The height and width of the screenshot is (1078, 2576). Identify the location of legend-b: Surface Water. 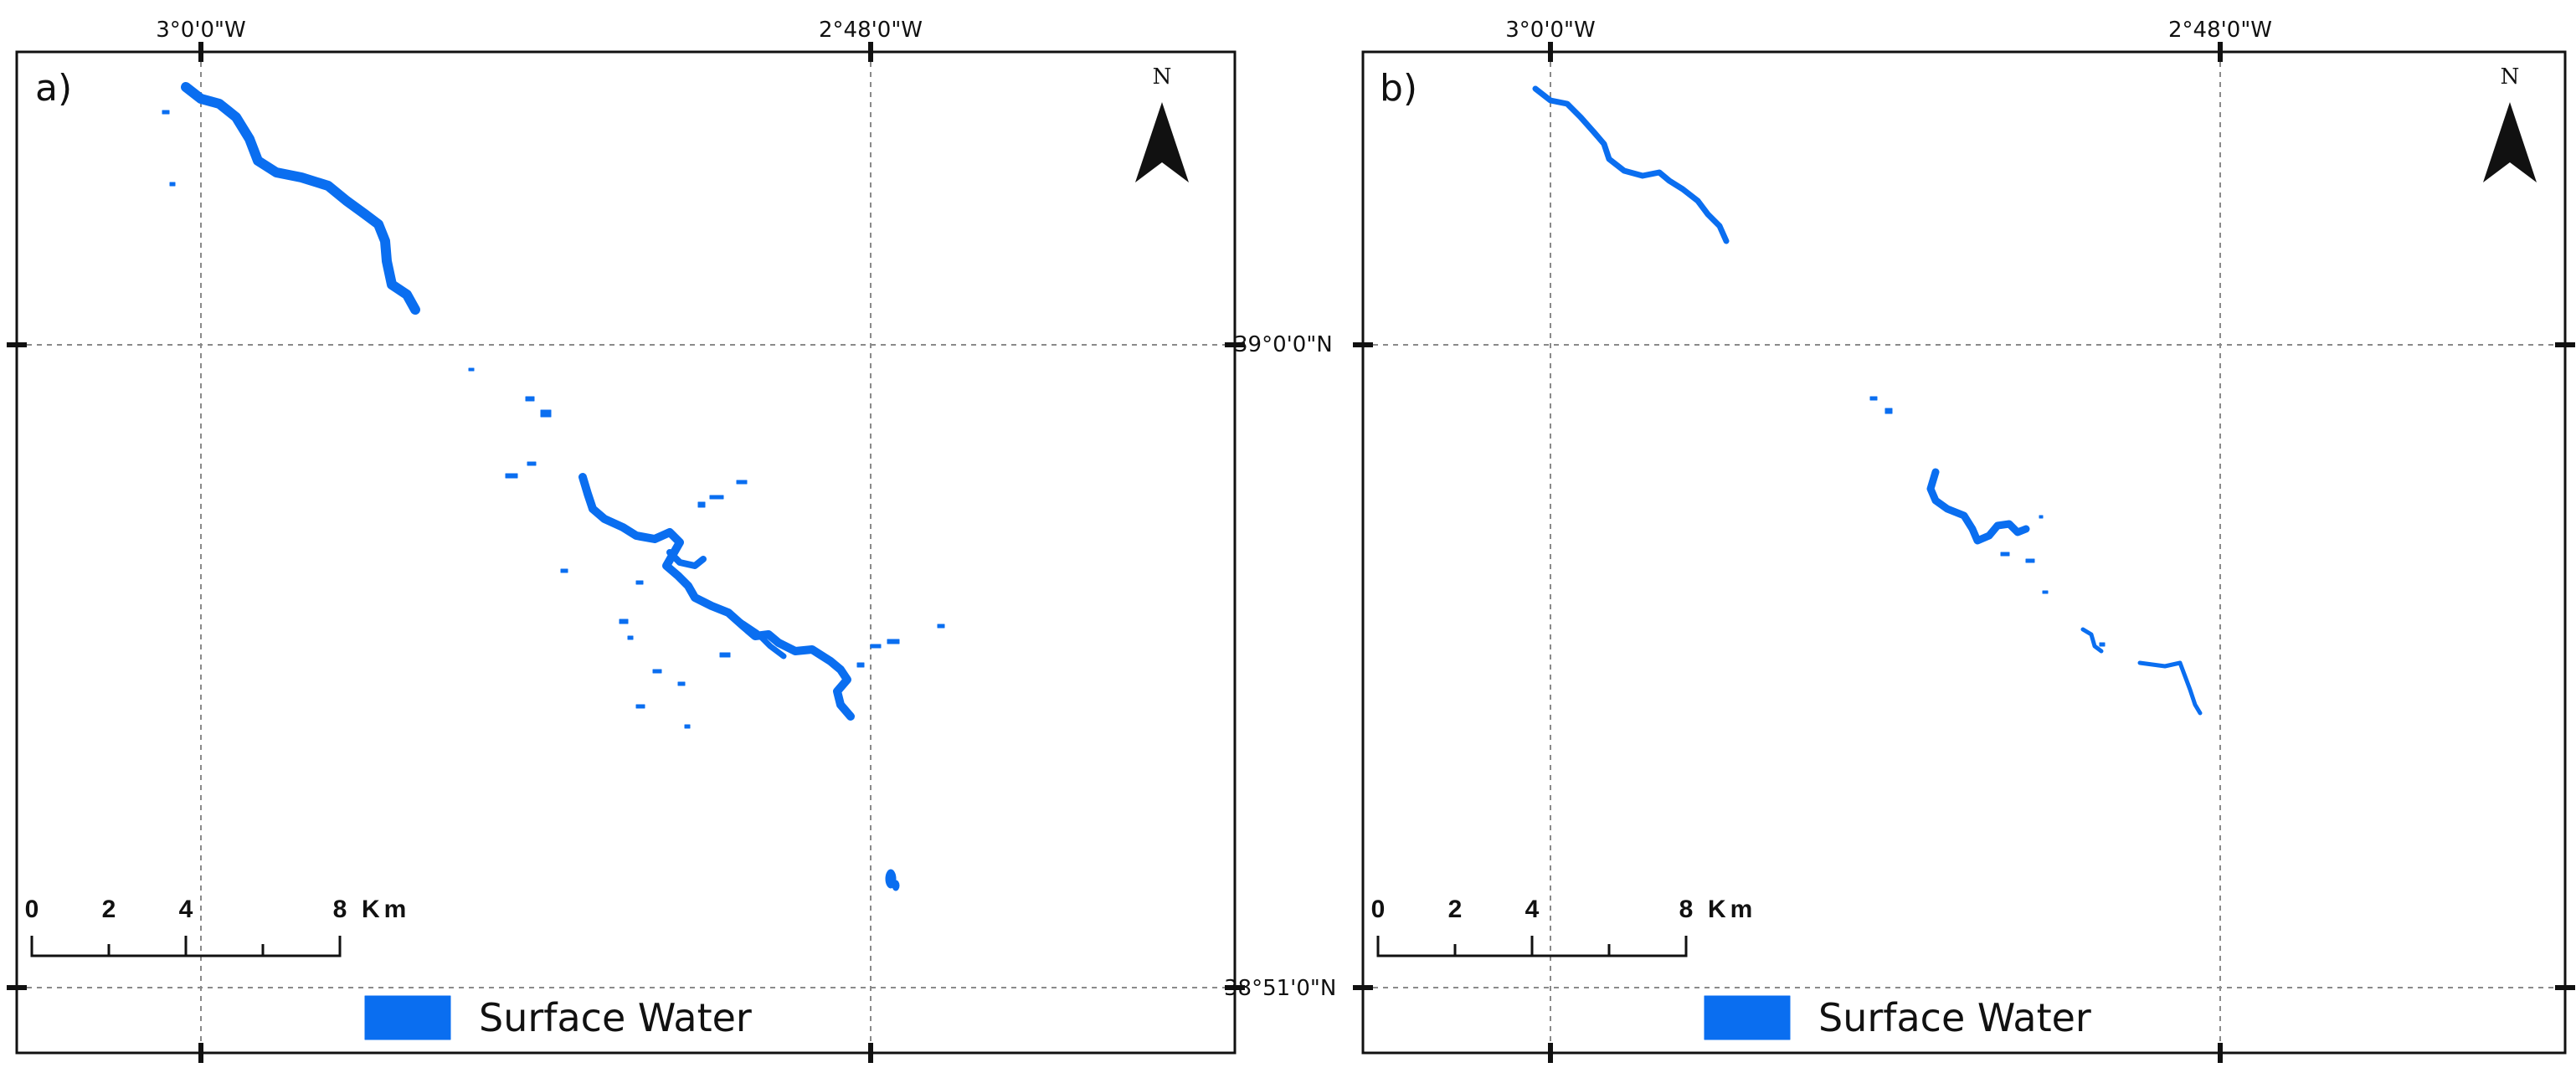
(1898, 1018).